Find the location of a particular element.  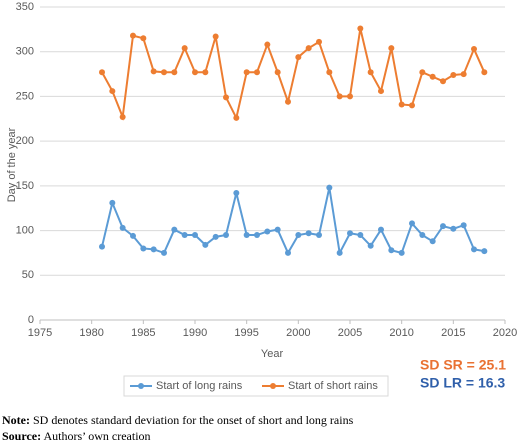

x-tick-label: 1990 is located at coordinates (195, 333).